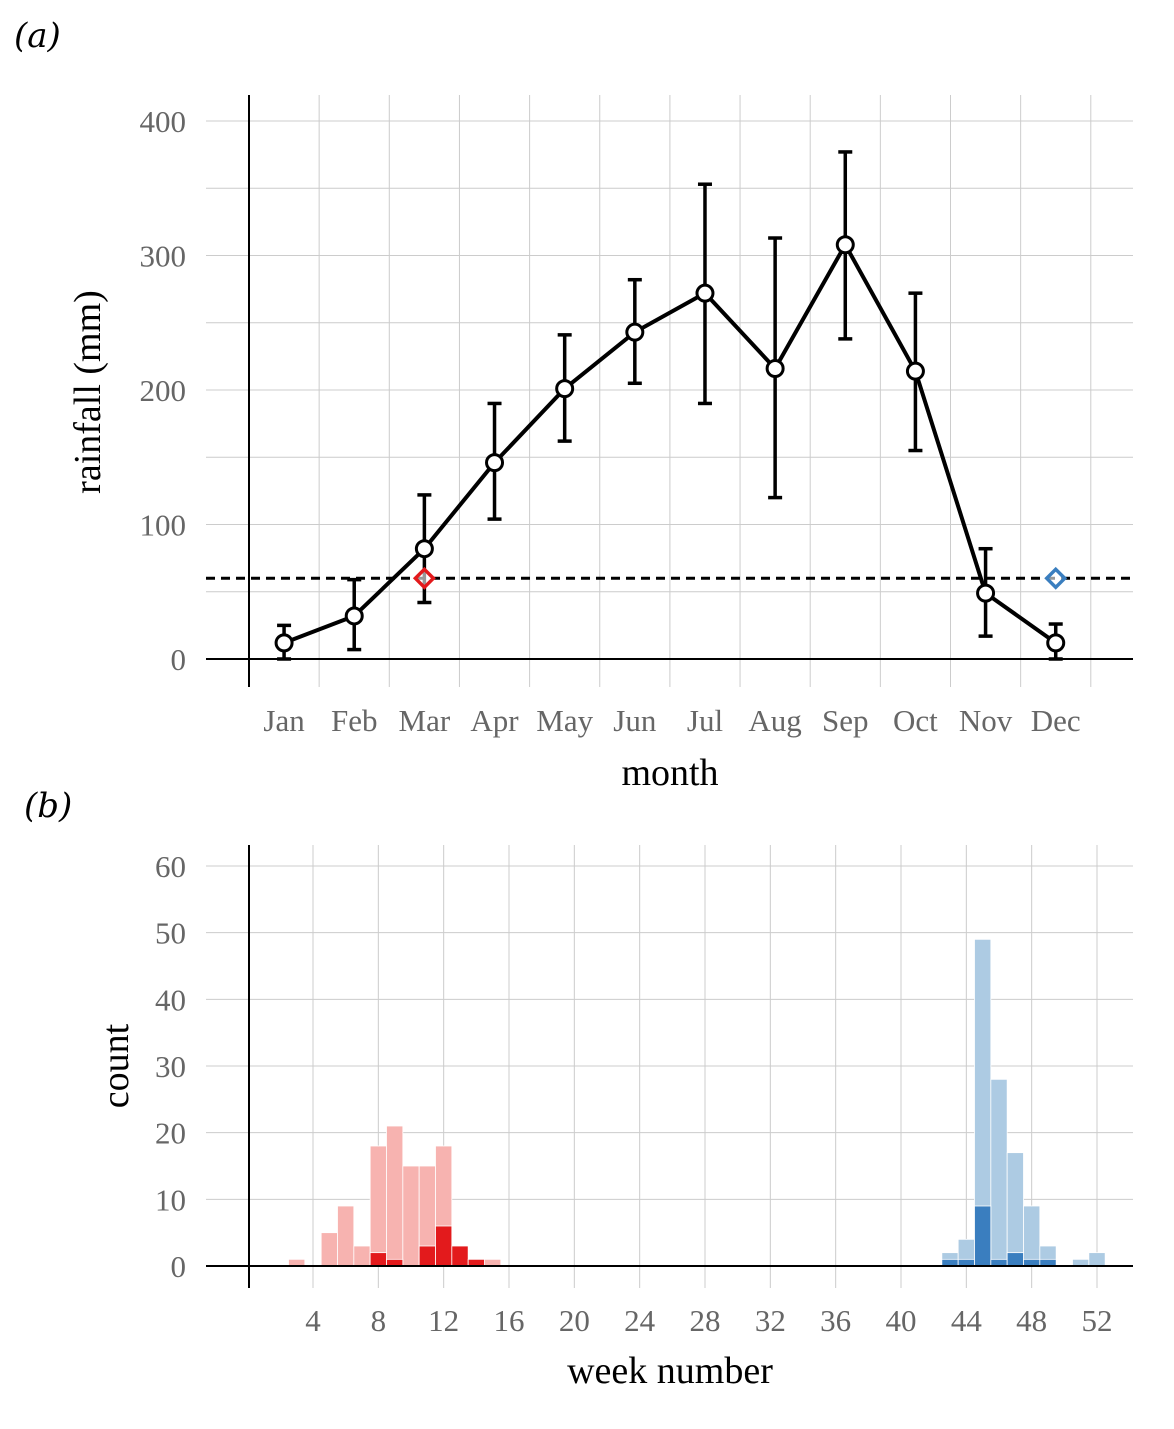  I want to click on panel-b-label: (b), so click(48, 806).